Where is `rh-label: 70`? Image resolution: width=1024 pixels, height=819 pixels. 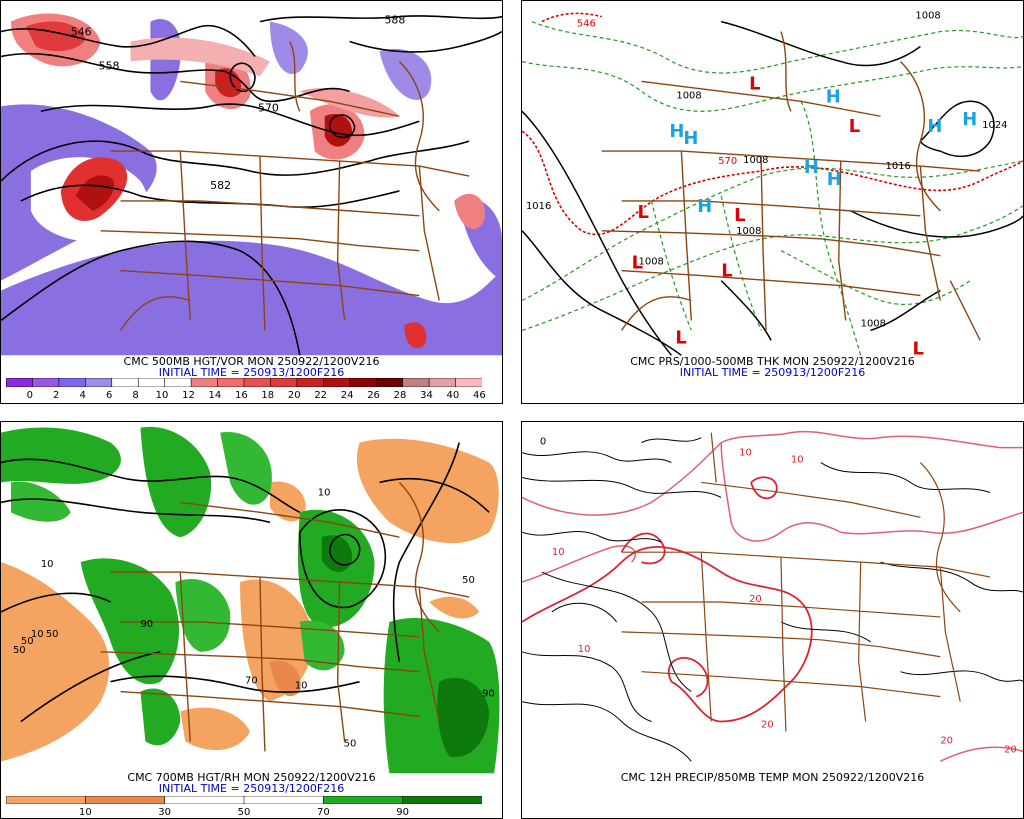
rh-label: 70 is located at coordinates (251, 681).